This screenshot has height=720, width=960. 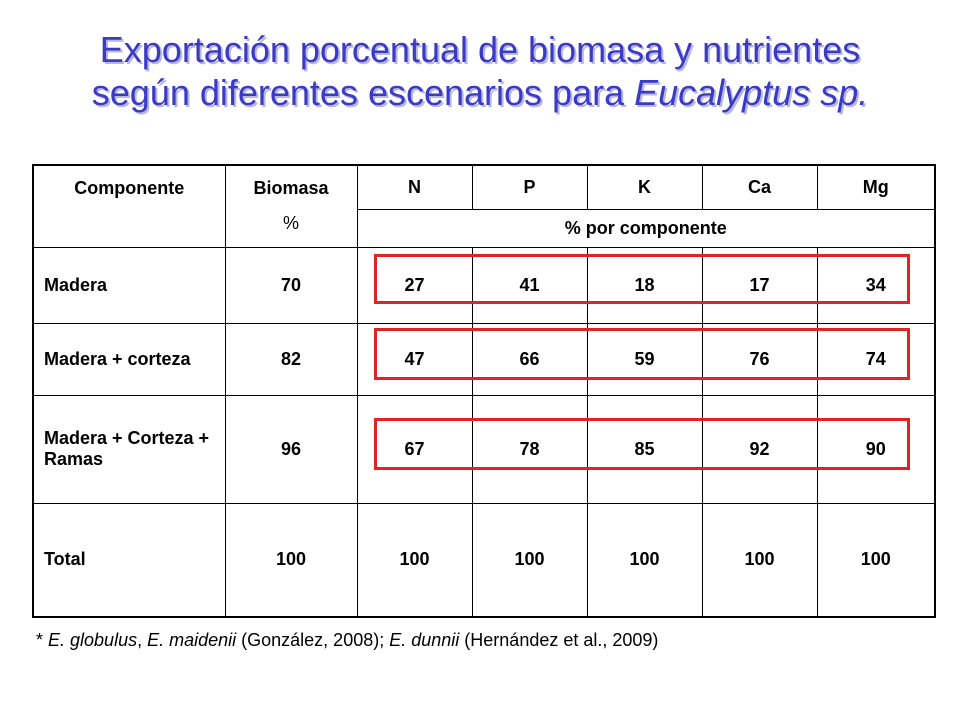 What do you see at coordinates (291, 560) in the screenshot?
I see `cell-biomasa: 100` at bounding box center [291, 560].